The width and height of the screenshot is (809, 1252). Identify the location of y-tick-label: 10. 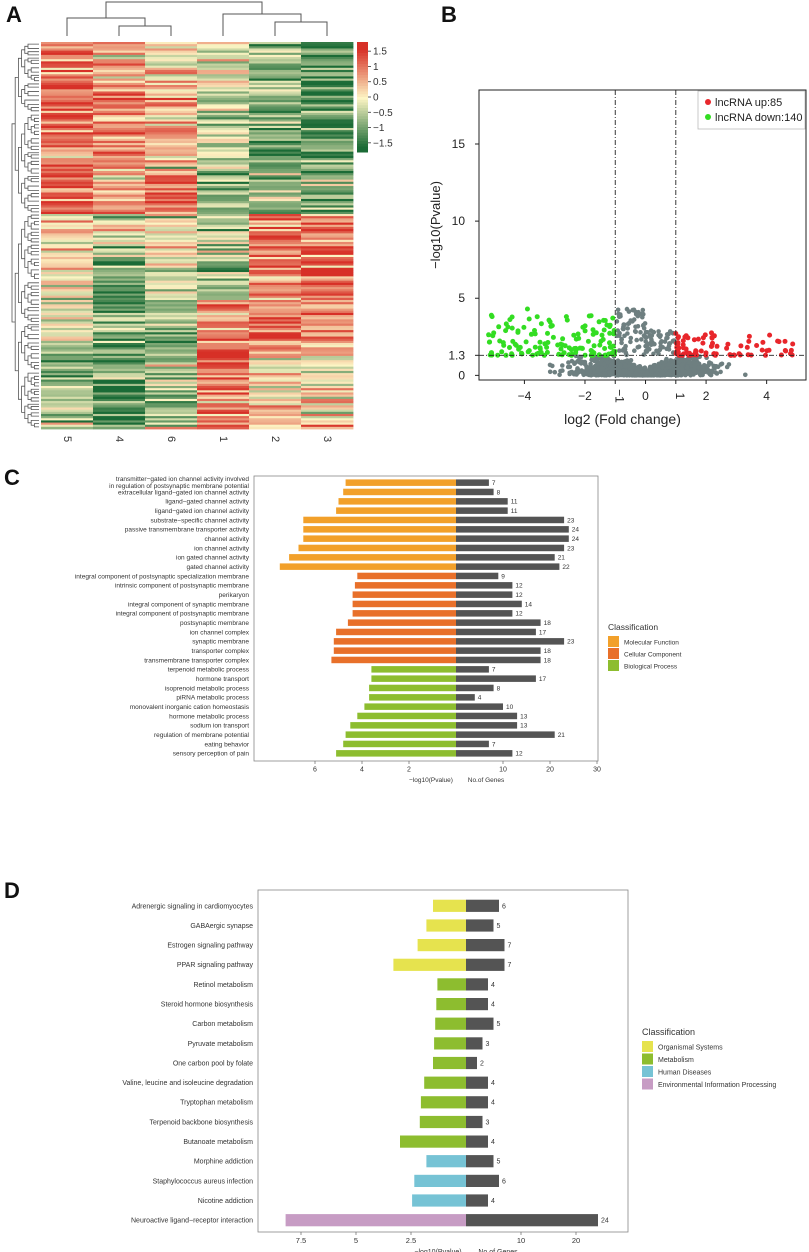
(459, 221).